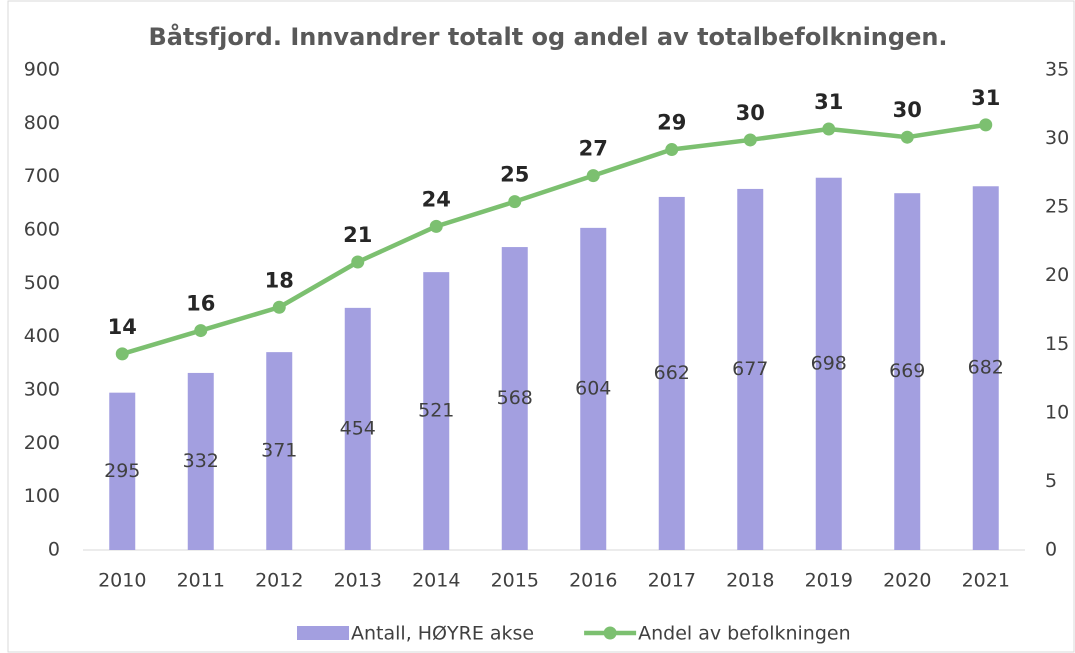 The height and width of the screenshot is (653, 1075). I want to click on legend-label: Antall, HØYRE akse, so click(442, 634).